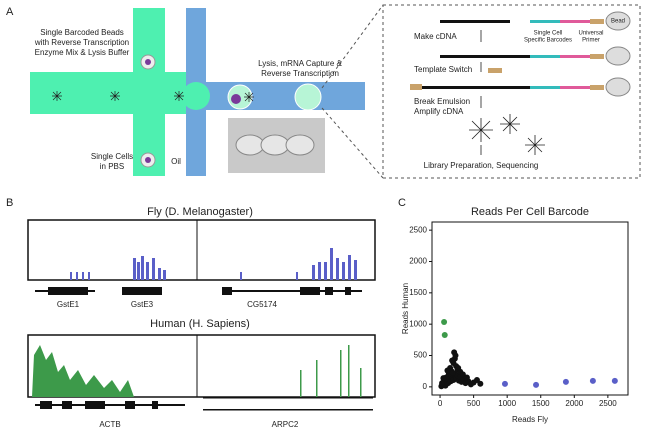 Image resolution: width=651 pixels, height=438 pixels. I want to click on annotation: Primer, so click(591, 41).